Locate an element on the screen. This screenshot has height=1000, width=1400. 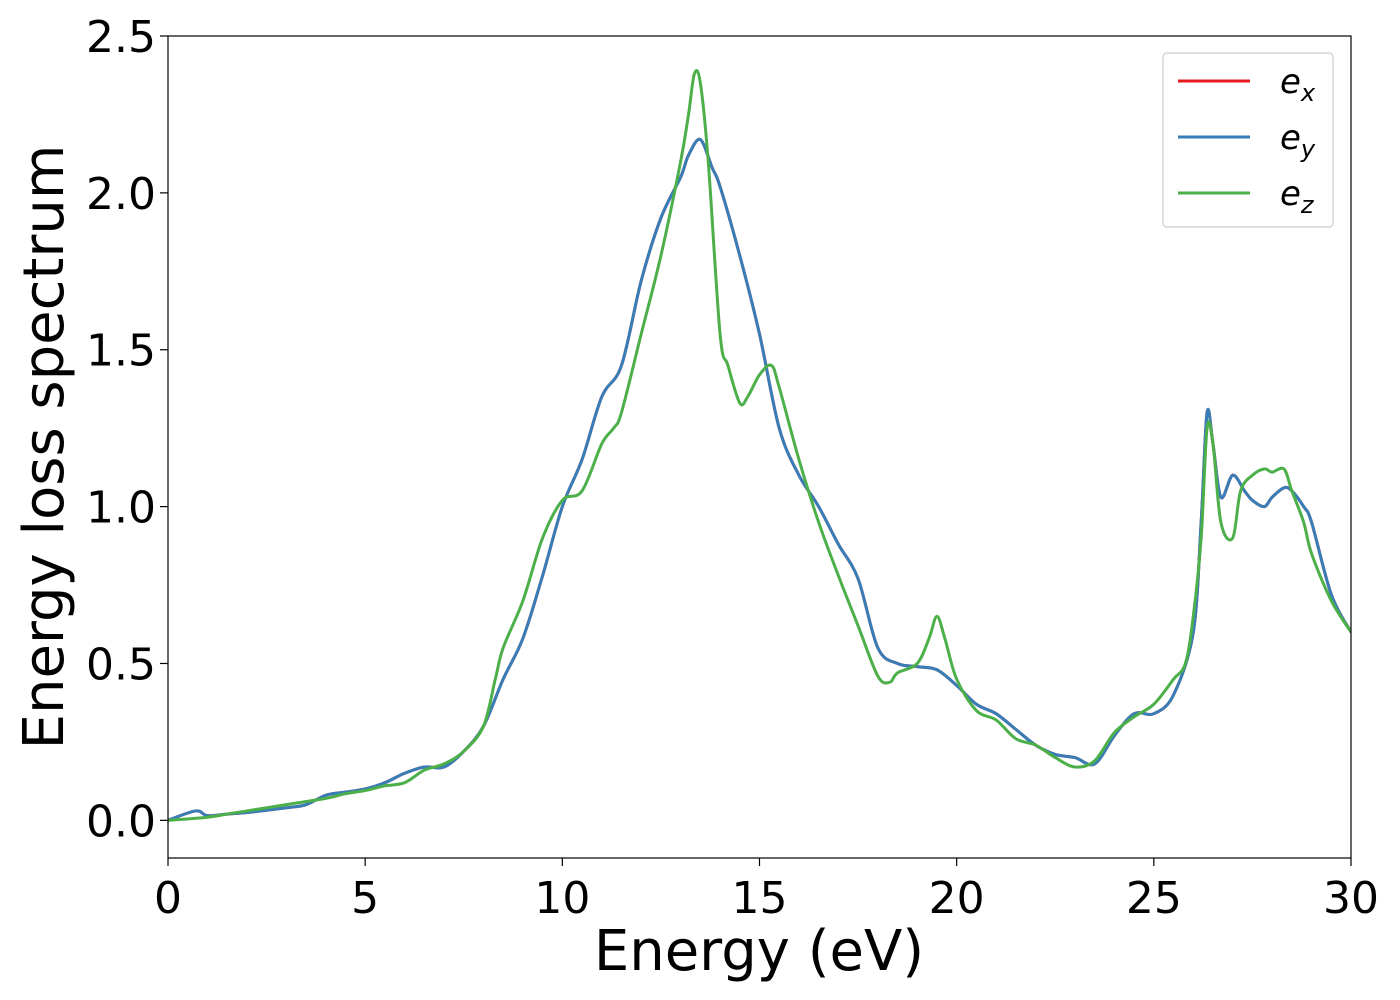
legend-box is located at coordinates (1248, 140).